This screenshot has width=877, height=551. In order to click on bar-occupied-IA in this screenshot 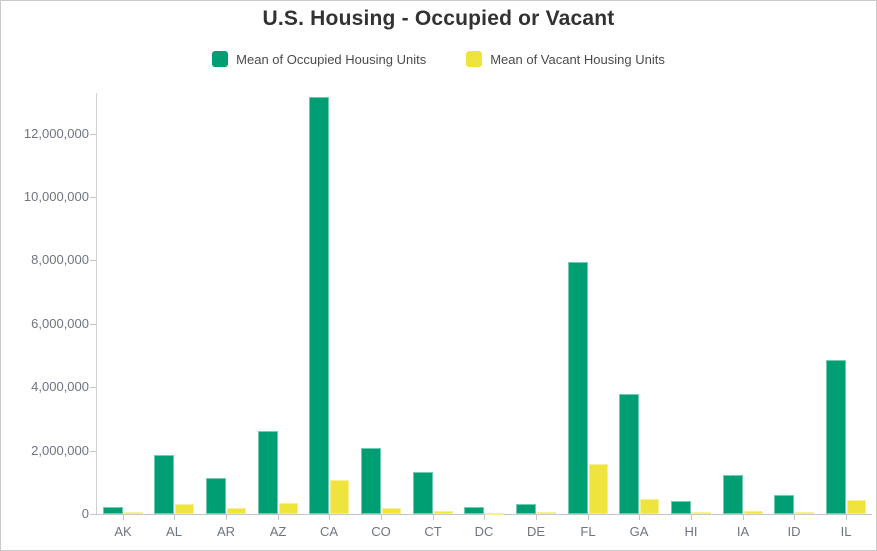, I will do `click(733, 494)`.